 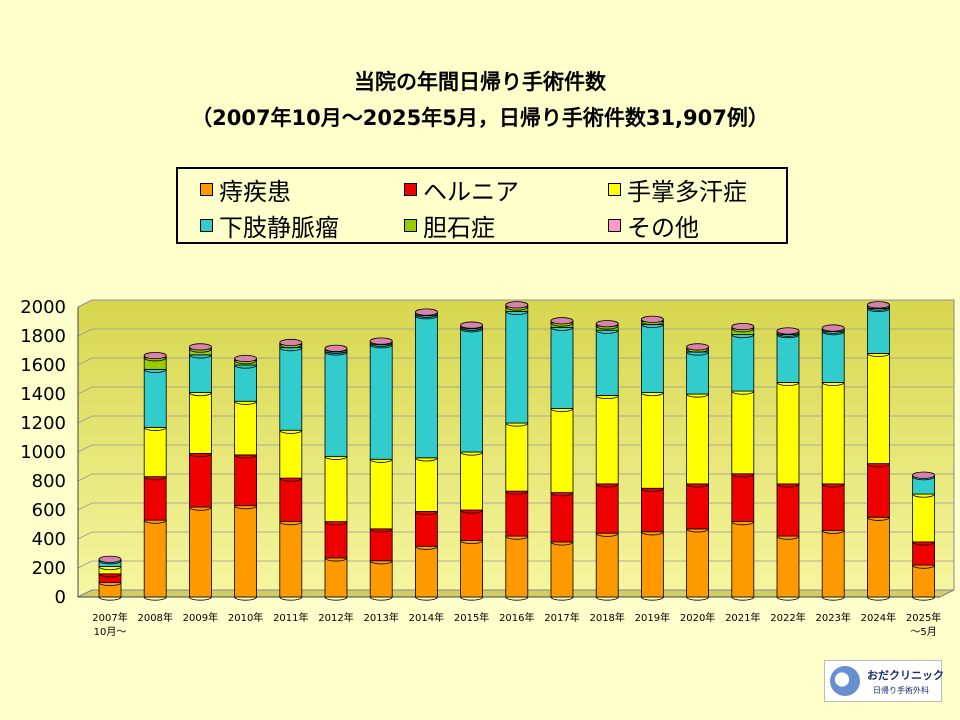 What do you see at coordinates (677, 190) in the screenshot?
I see `legend-item-hyperhidrosis: 手掌多汗症` at bounding box center [677, 190].